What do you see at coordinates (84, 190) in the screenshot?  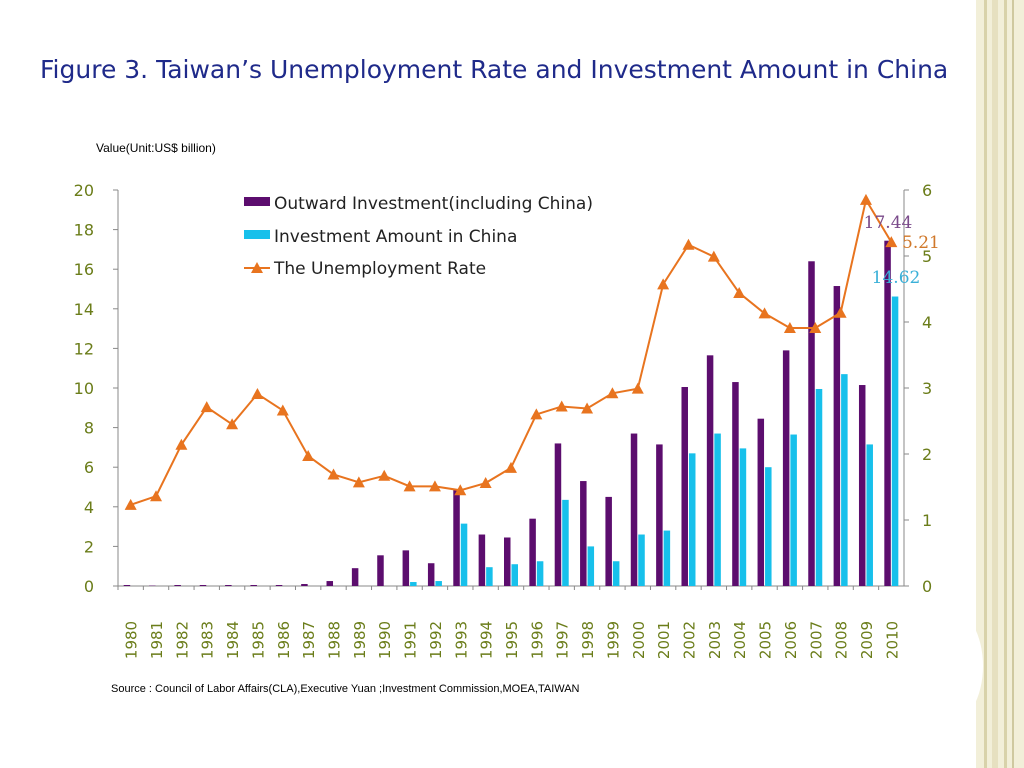 I see `left-tick-label: 20` at bounding box center [84, 190].